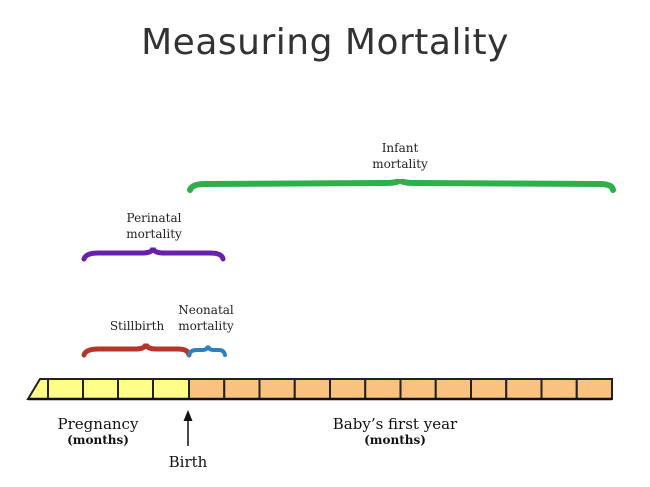 This screenshot has height=487, width=650. What do you see at coordinates (188, 428) in the screenshot?
I see `birth-arrow` at bounding box center [188, 428].